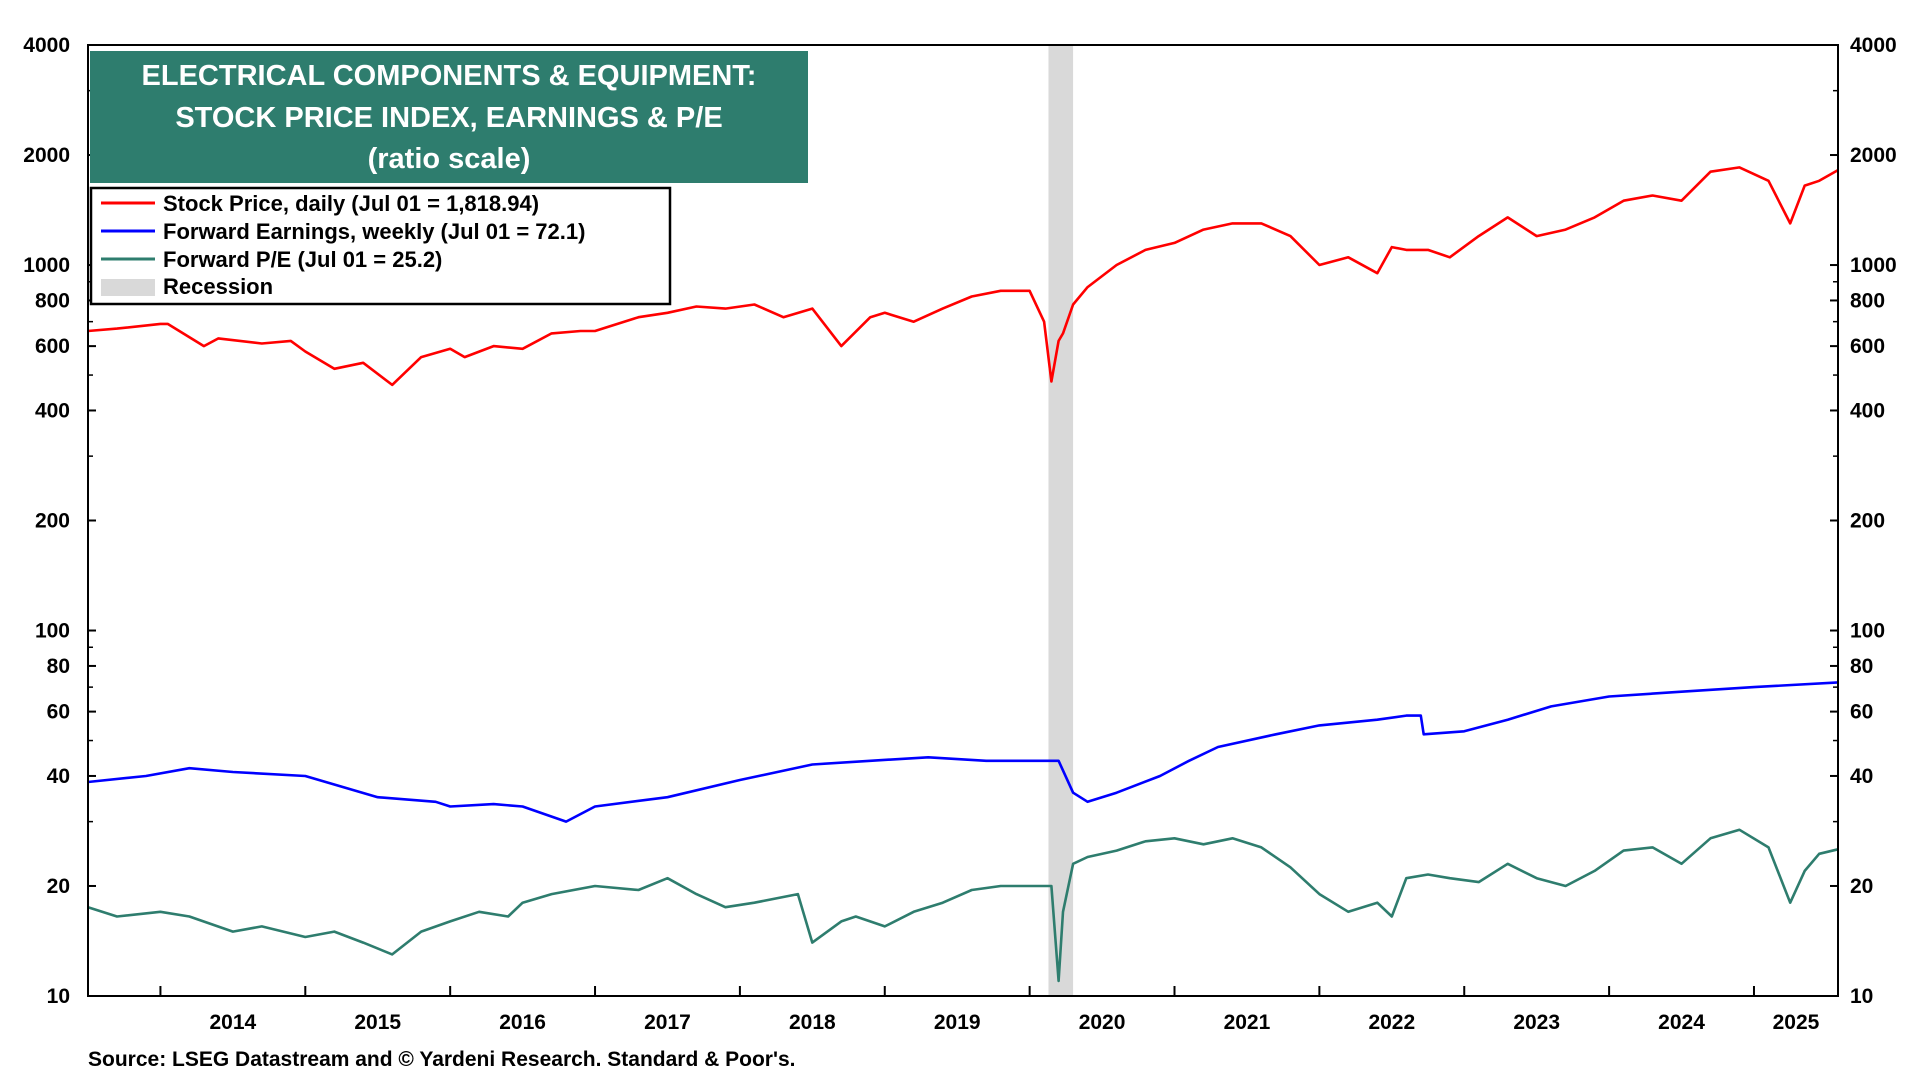 The image size is (1920, 1080). Describe the element at coordinates (351, 203) in the screenshot. I see `legend-label-price: Stock Price, daily (Jul 01 = 1,818.94)` at that location.